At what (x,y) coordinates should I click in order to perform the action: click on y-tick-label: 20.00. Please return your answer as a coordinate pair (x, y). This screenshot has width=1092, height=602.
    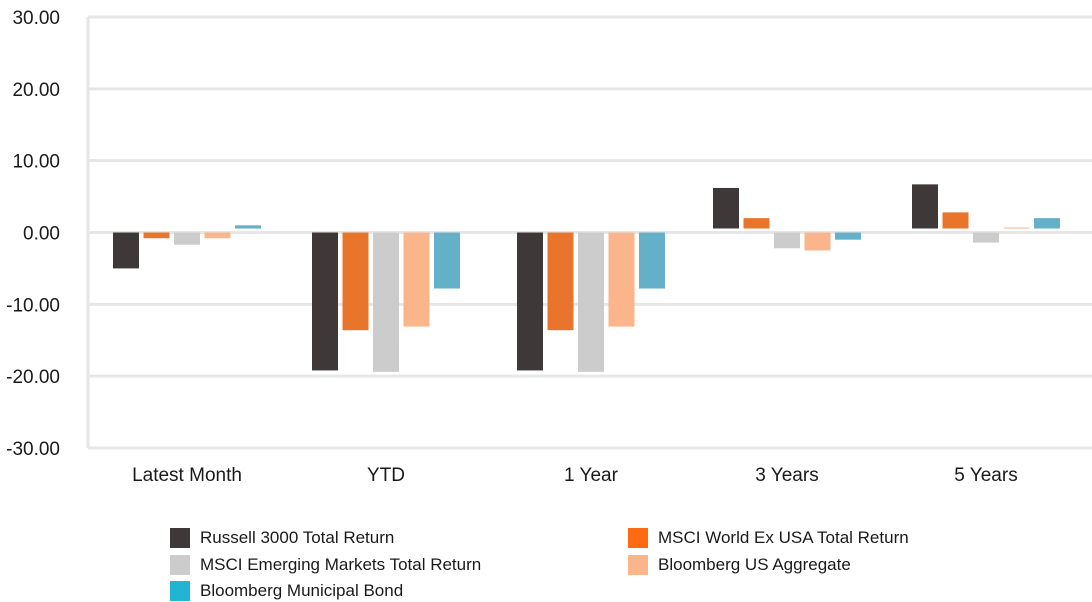
    Looking at the image, I should click on (36, 90).